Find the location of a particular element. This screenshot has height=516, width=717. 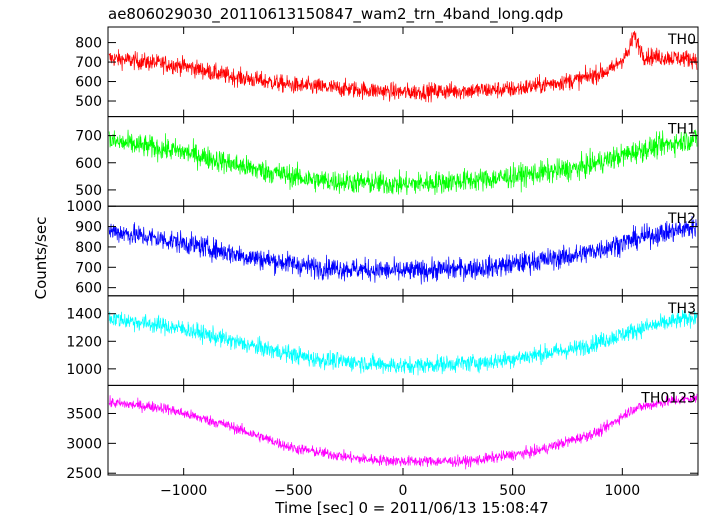

y-tick-label: 3000 is located at coordinates (84, 444).